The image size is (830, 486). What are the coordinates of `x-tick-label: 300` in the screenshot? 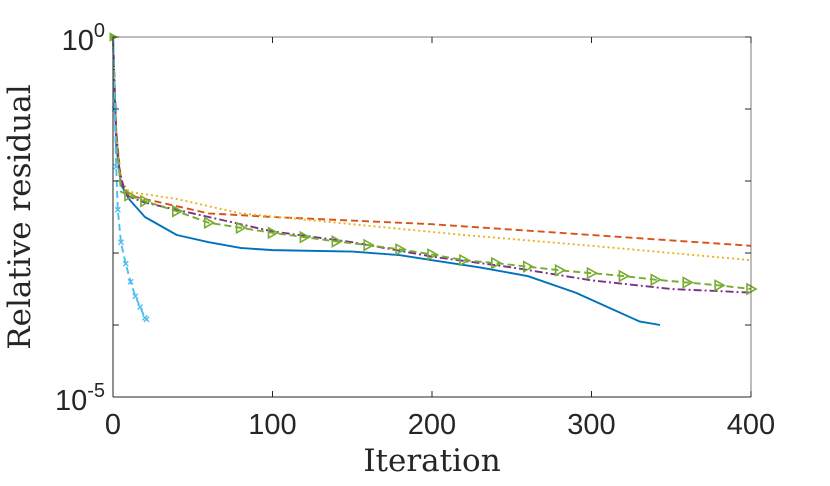 It's located at (591, 425).